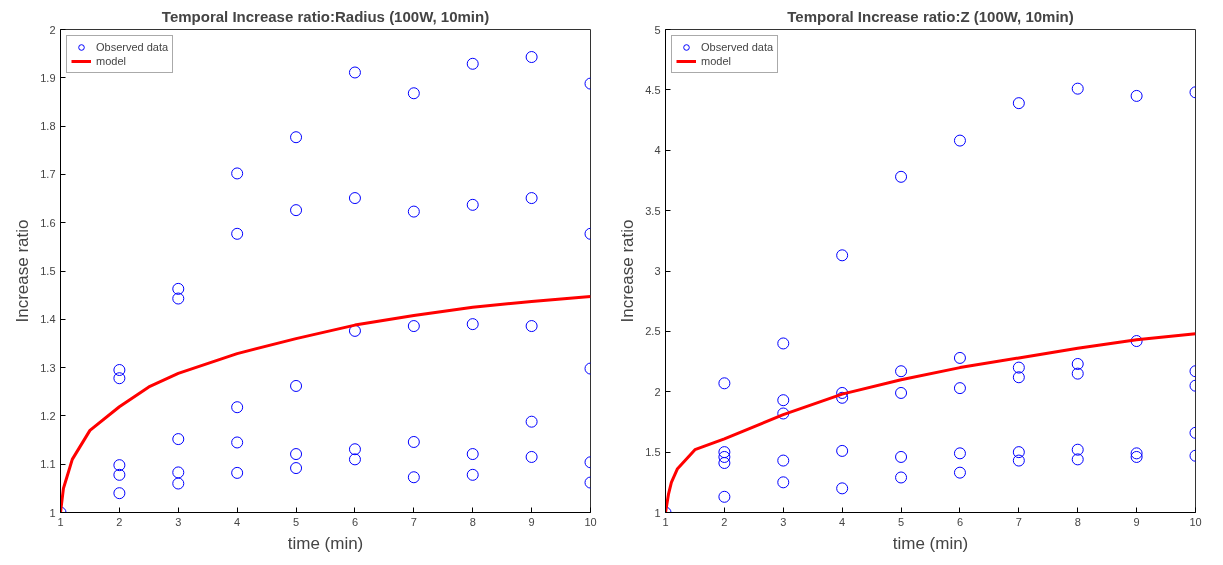 This screenshot has width=1223, height=565. Describe the element at coordinates (325, 543) in the screenshot. I see `x-axis-title: time (min)` at that location.